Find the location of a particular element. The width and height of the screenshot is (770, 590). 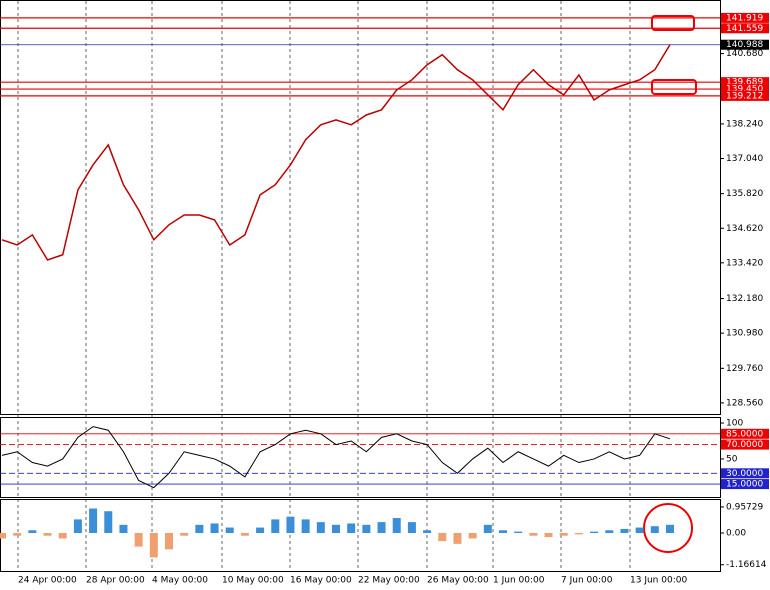

price-tick-label: 134.620 is located at coordinates (744, 229).